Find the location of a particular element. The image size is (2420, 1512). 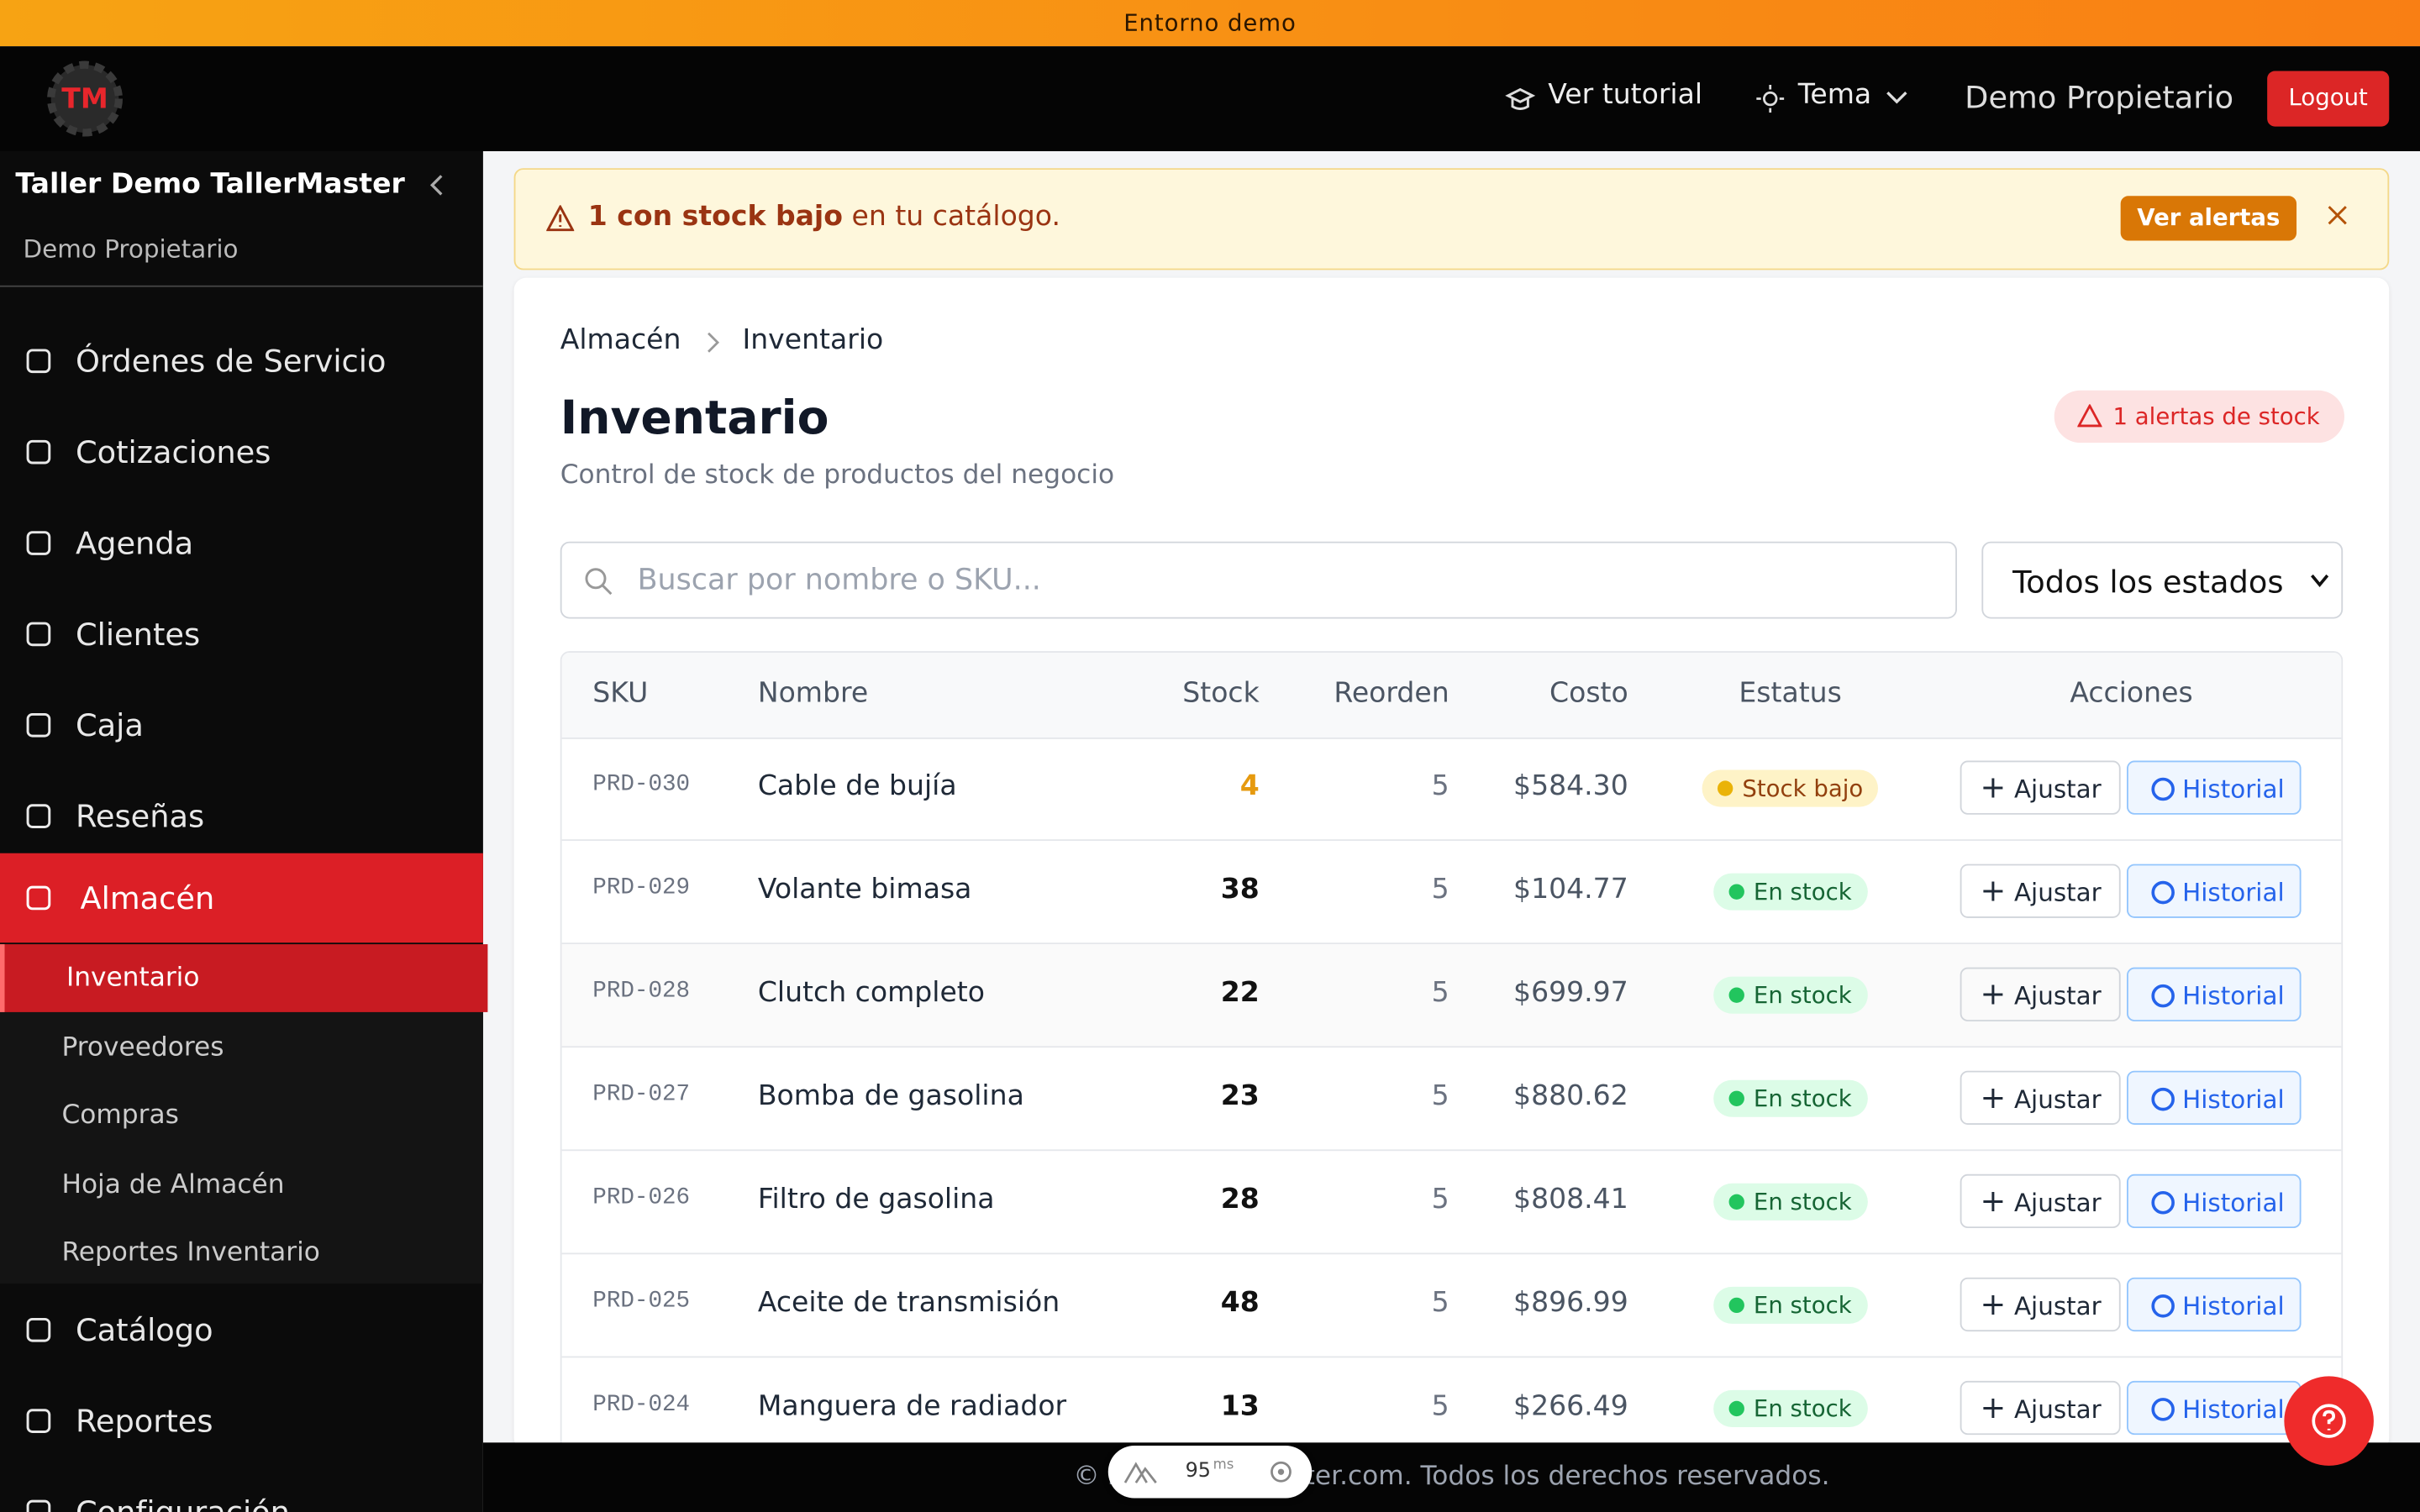

demo-banner: Entorno demo is located at coordinates (1210, 23).